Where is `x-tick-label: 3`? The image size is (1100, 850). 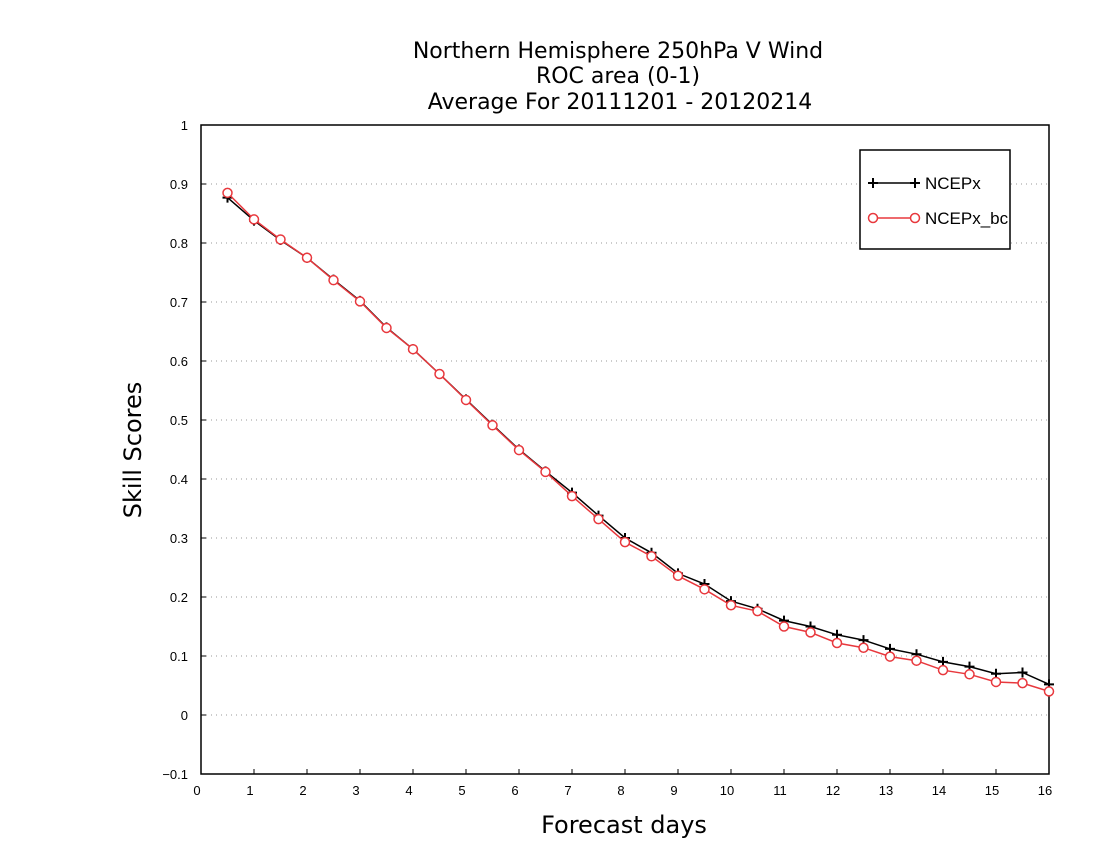
x-tick-label: 3 is located at coordinates (355, 790).